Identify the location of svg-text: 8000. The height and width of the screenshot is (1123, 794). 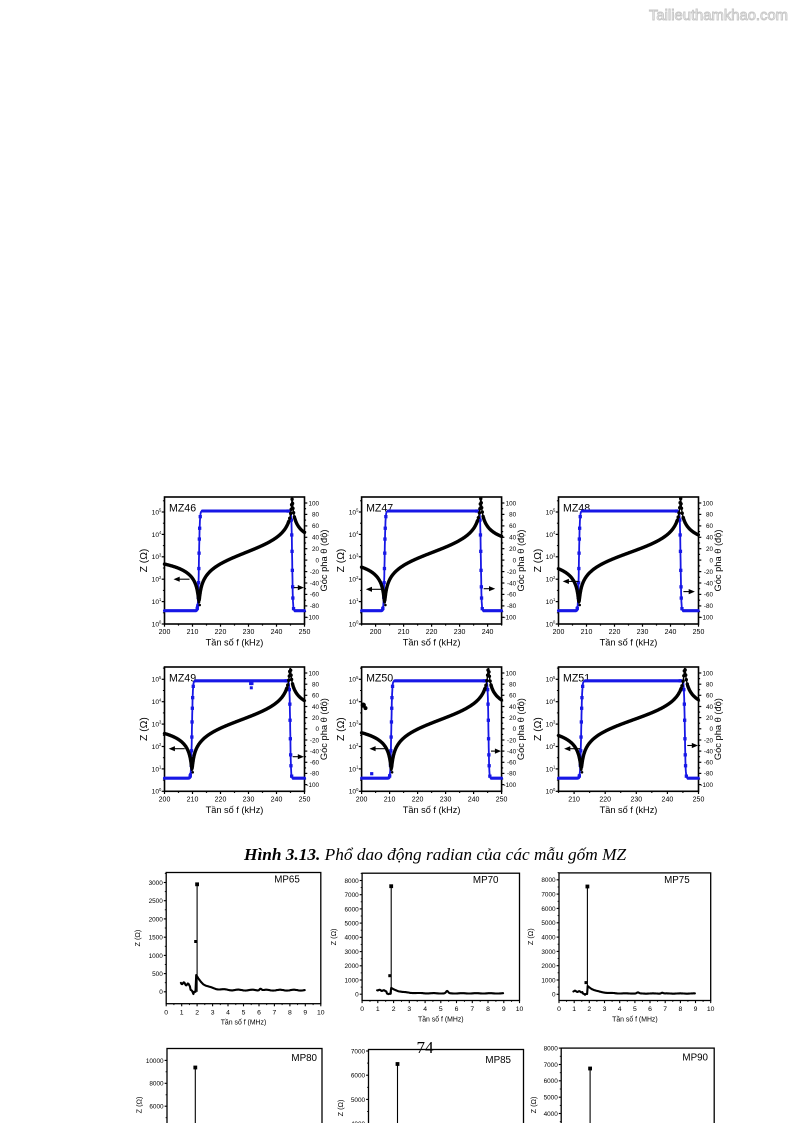
(156, 1084).